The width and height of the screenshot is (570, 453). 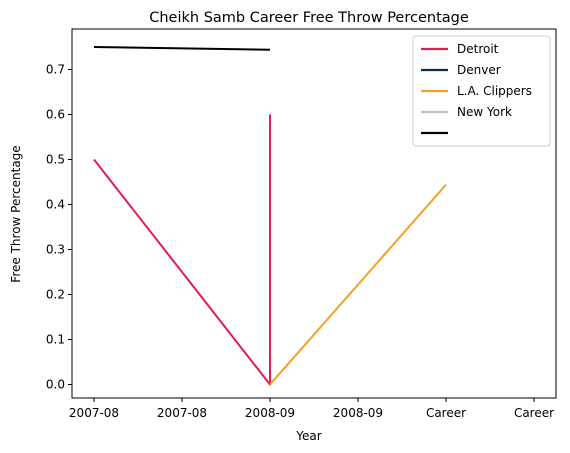 What do you see at coordinates (55, 340) in the screenshot?
I see `y-tick-label: 0.1` at bounding box center [55, 340].